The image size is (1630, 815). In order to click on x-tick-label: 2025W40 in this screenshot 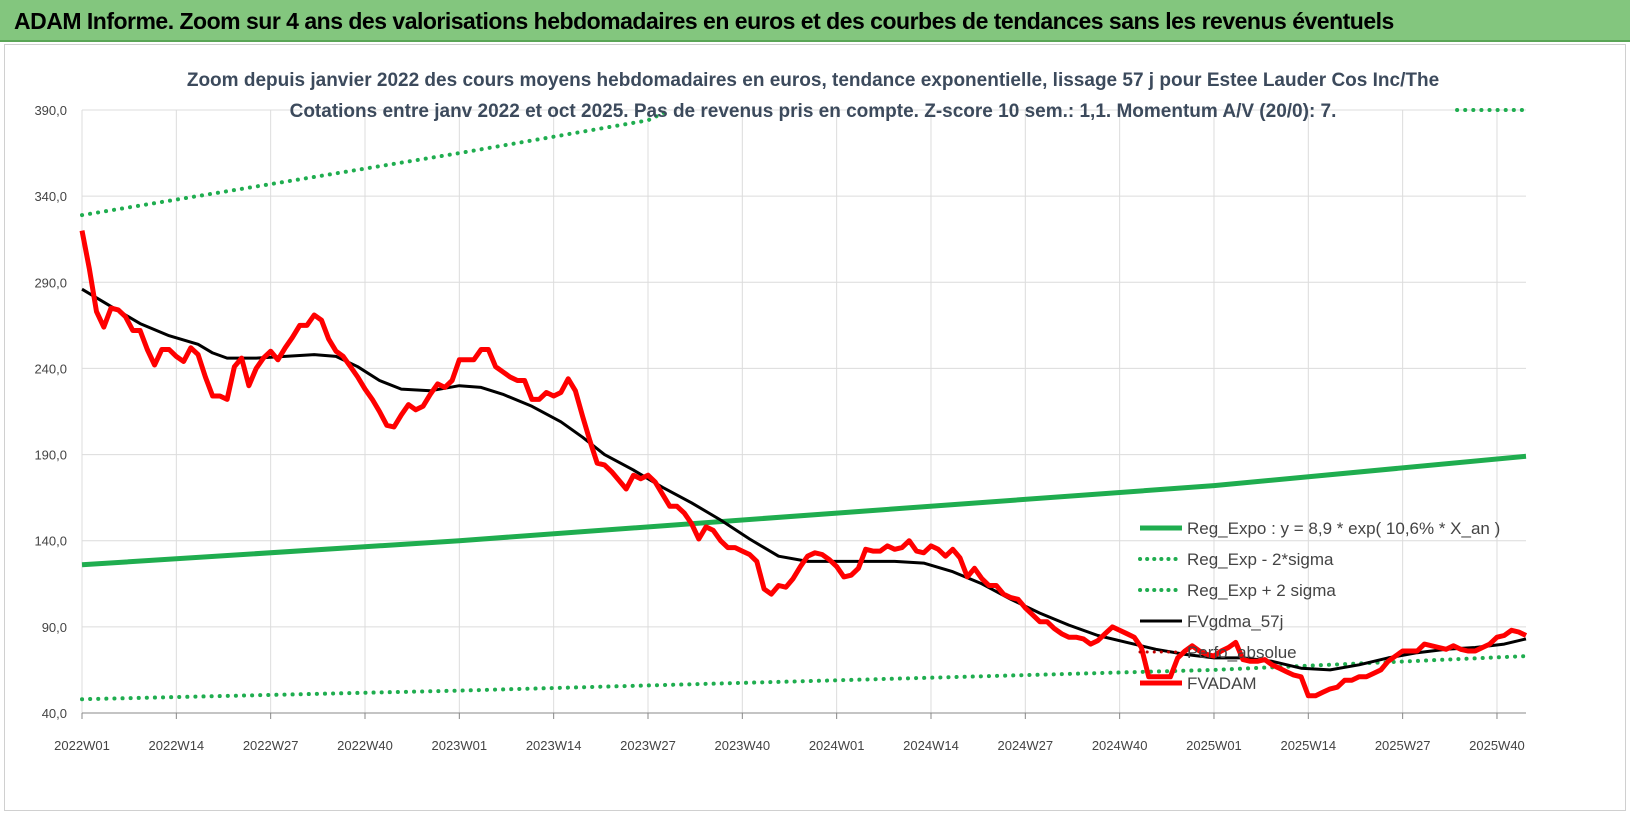, I will do `click(1497, 745)`.